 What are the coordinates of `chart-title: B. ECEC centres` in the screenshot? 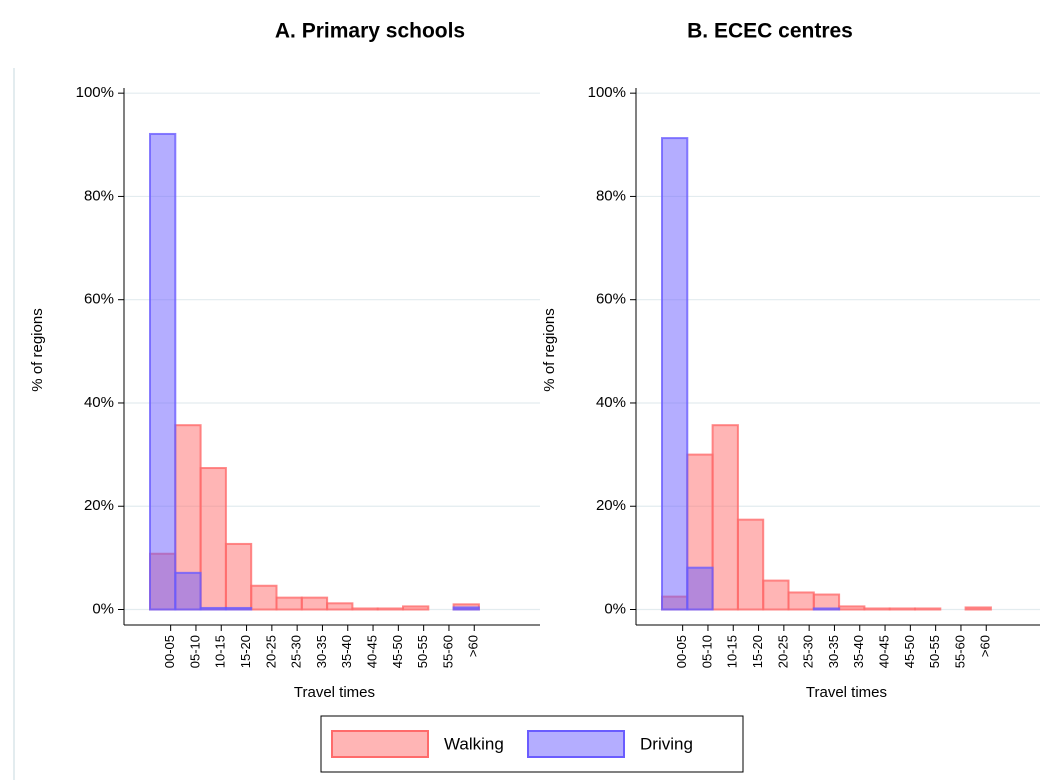 It's located at (770, 31).